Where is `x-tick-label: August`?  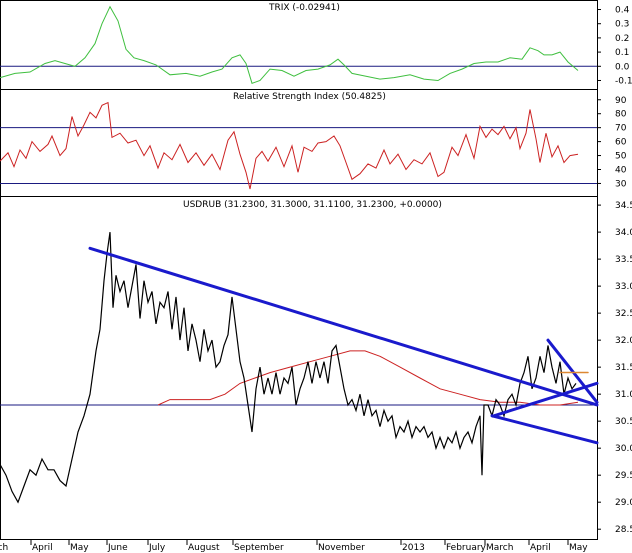 x-tick-label: August is located at coordinates (204, 548).